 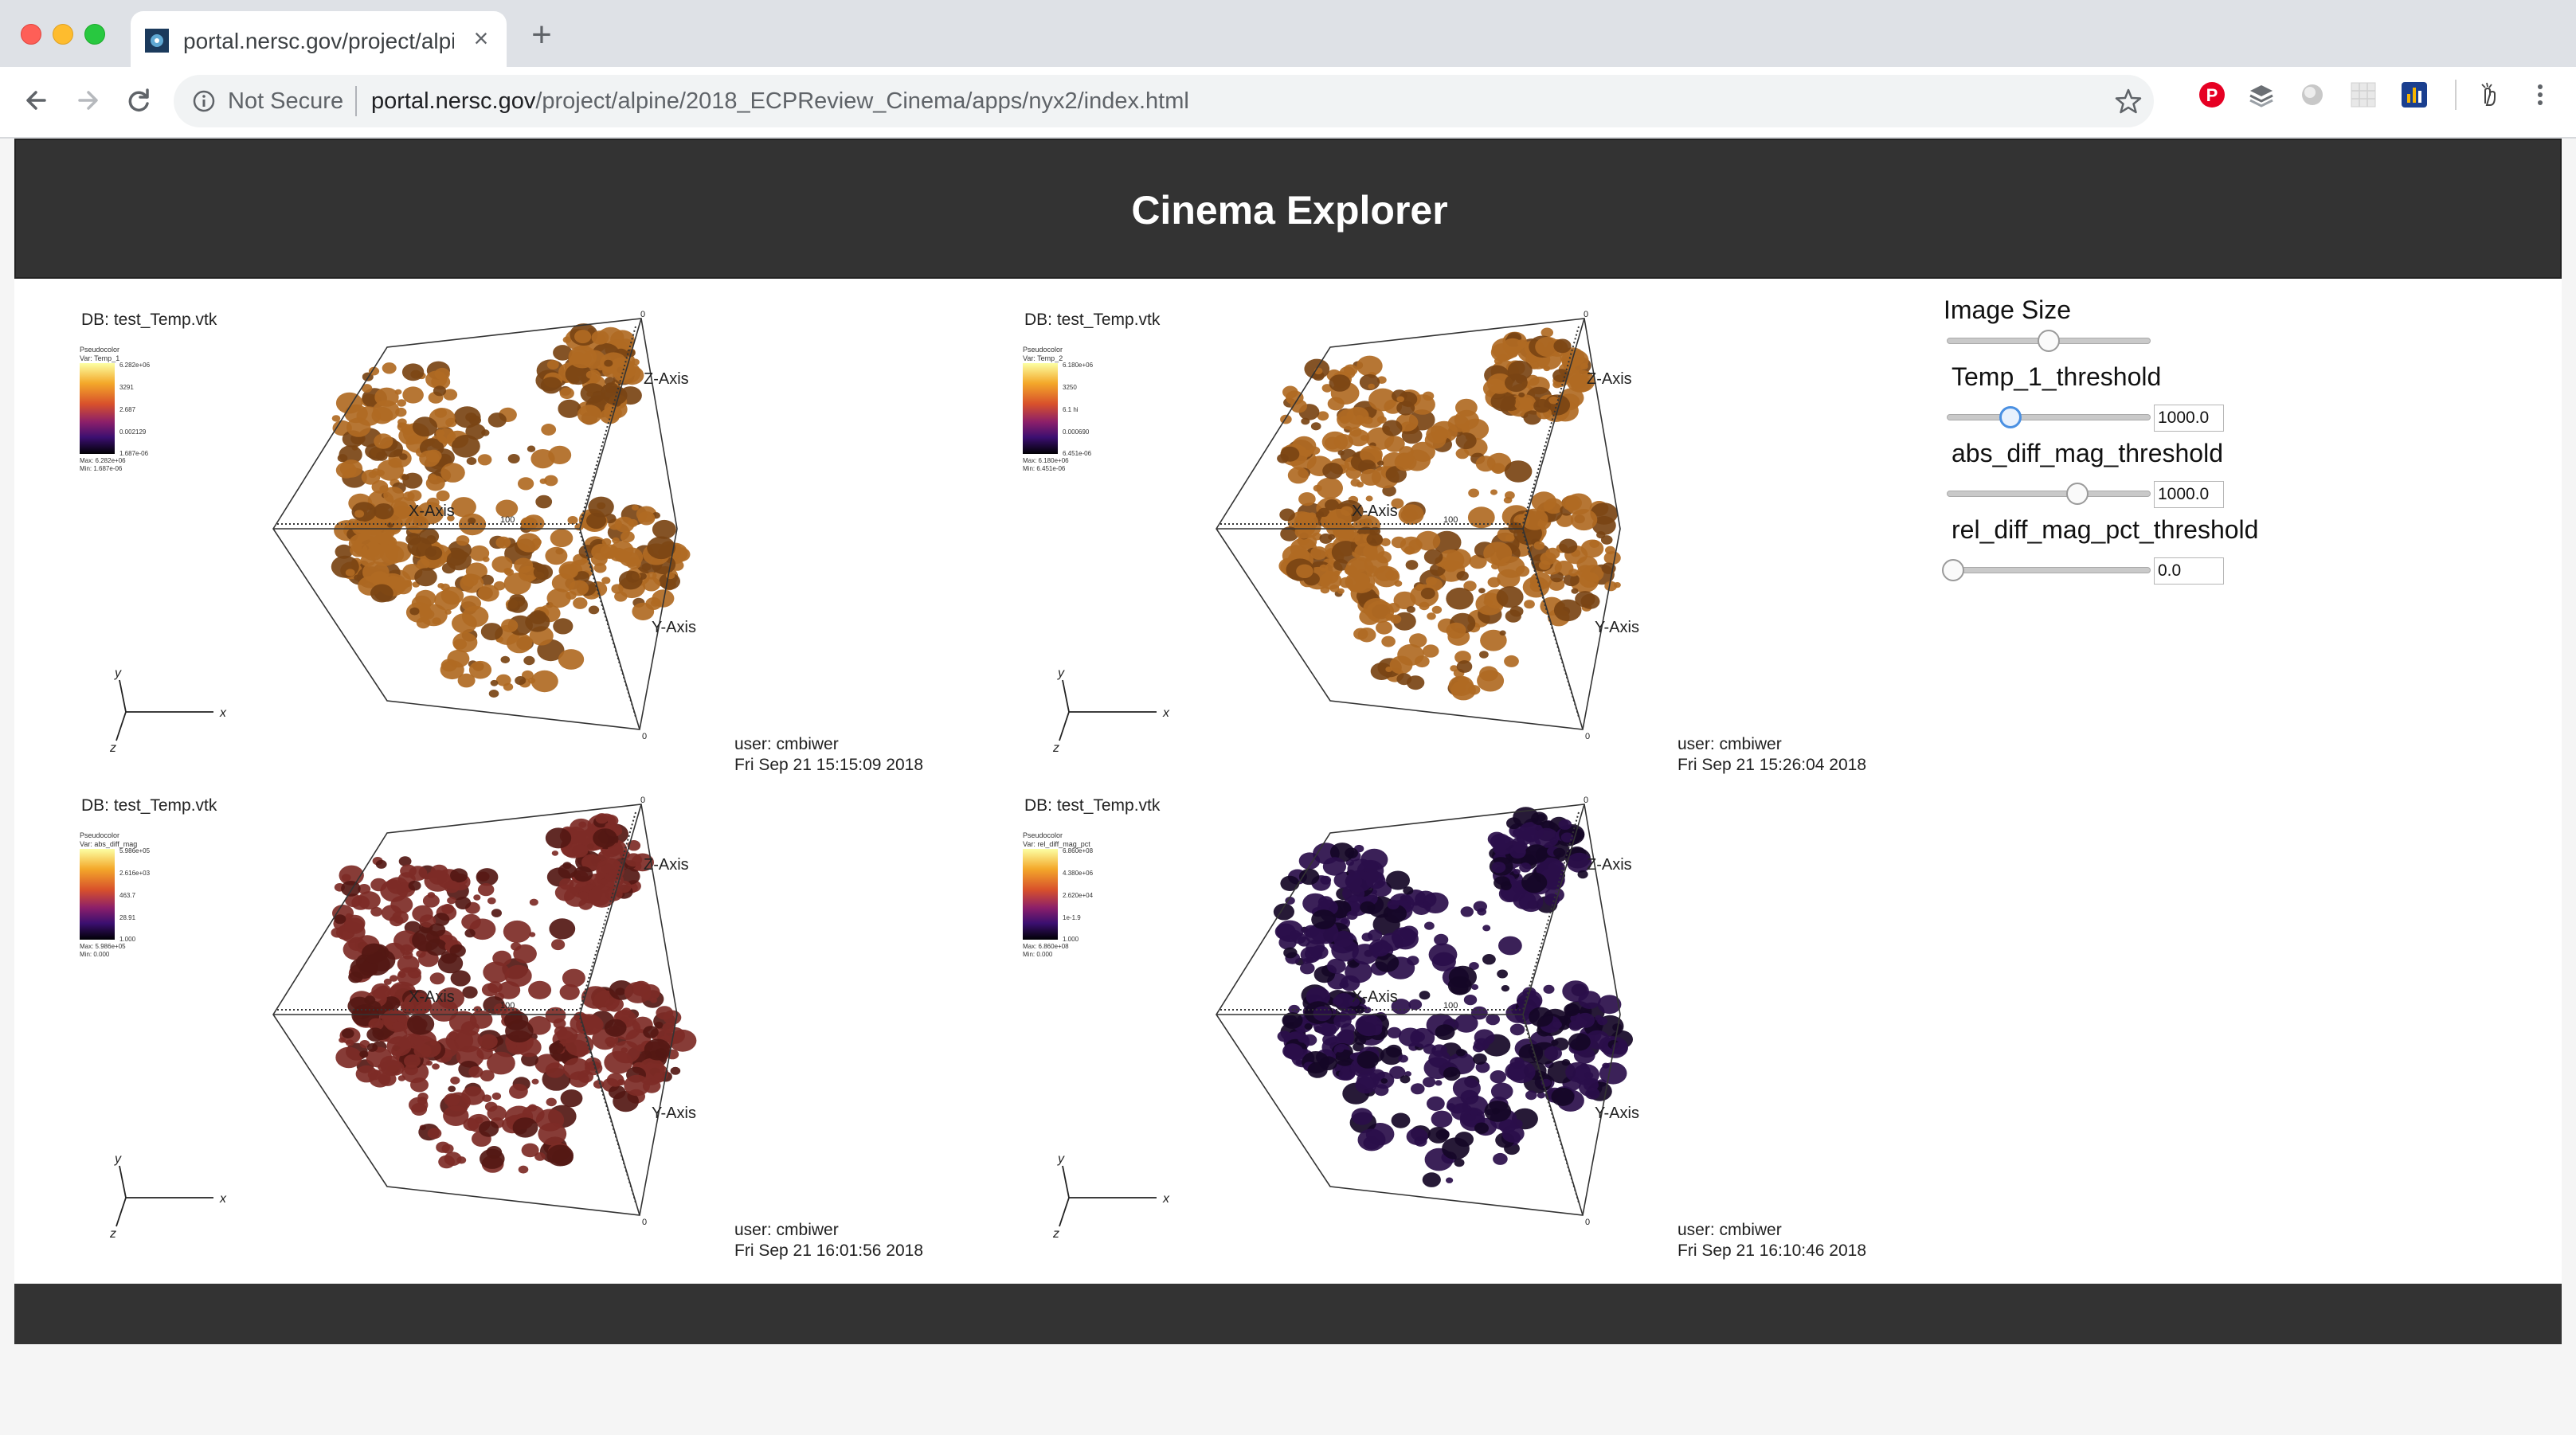 What do you see at coordinates (1772, 1240) in the screenshot?
I see `render-metadata: user: cmbiwer Fri Sep 21 16:10:46 2018` at bounding box center [1772, 1240].